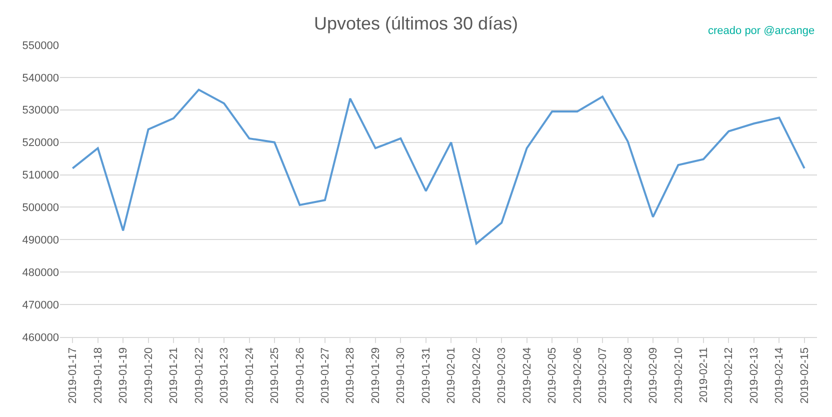 The image size is (832, 417). Describe the element at coordinates (401, 375) in the screenshot. I see `x-tick-label: 2019-01-30` at that location.